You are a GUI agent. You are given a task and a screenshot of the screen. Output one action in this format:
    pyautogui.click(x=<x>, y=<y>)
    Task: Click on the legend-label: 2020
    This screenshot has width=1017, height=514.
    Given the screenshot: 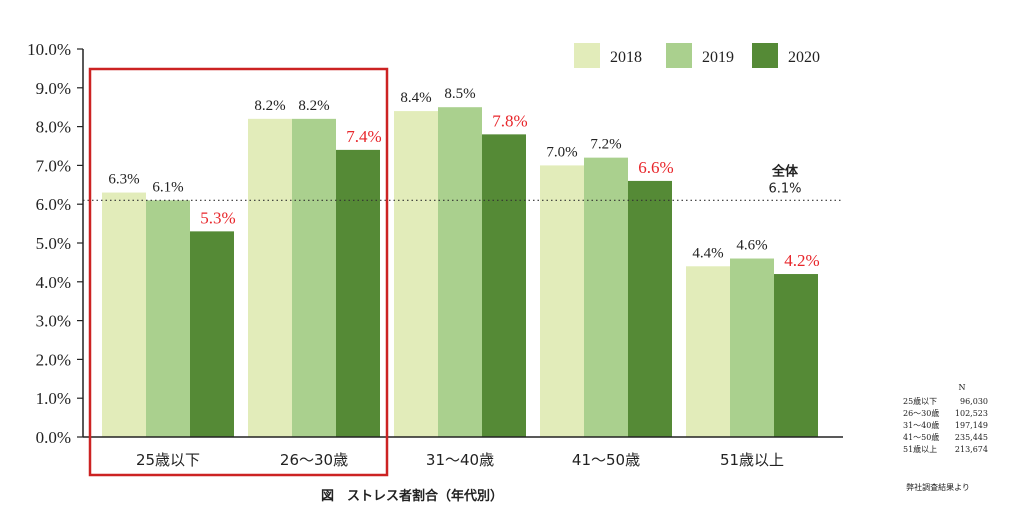 What is the action you would take?
    pyautogui.click(x=804, y=57)
    